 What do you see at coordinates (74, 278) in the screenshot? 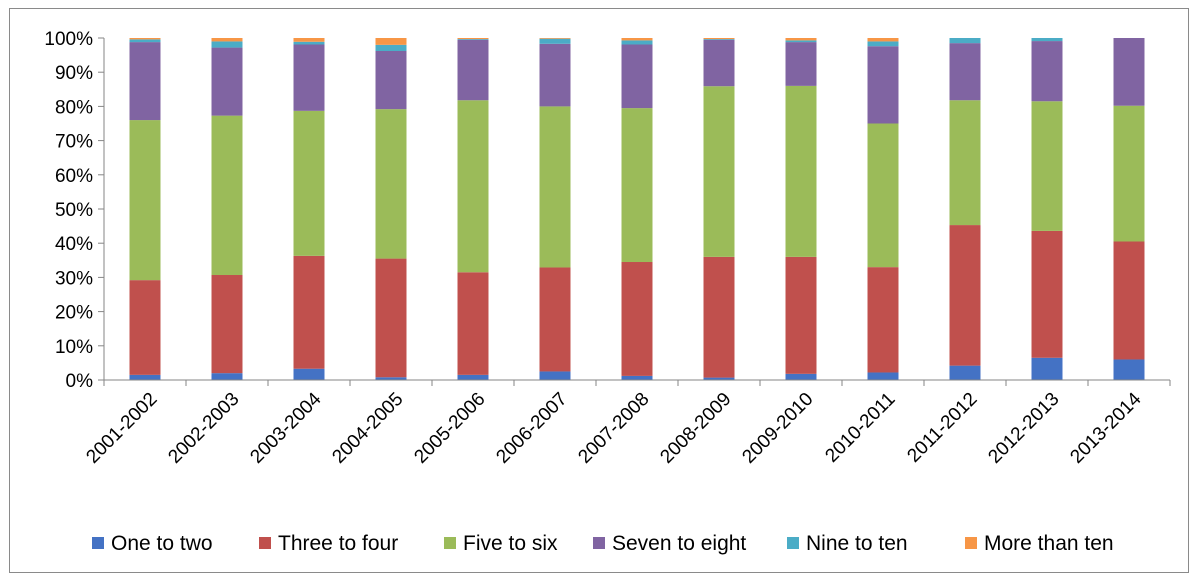
I see `y-tick-label: 30%` at bounding box center [74, 278].